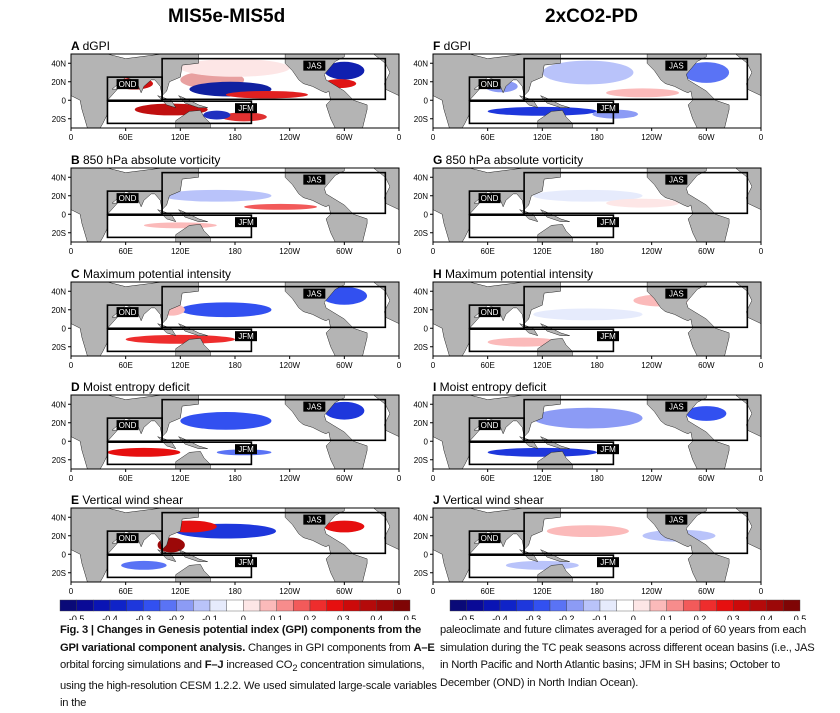 This screenshot has width=840, height=713. What do you see at coordinates (676, 520) in the screenshot?
I see `region-label: JAS` at bounding box center [676, 520].